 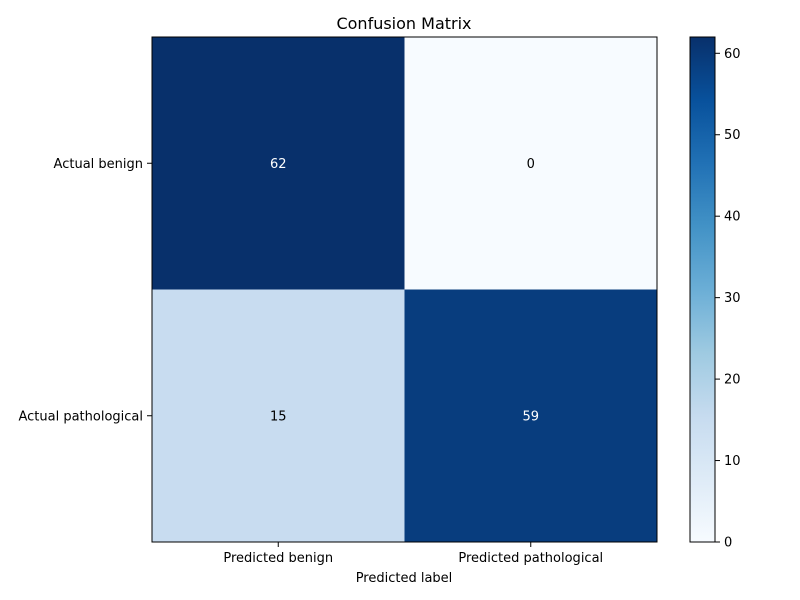 I want to click on cell-value-label: 62, so click(x=278, y=164).